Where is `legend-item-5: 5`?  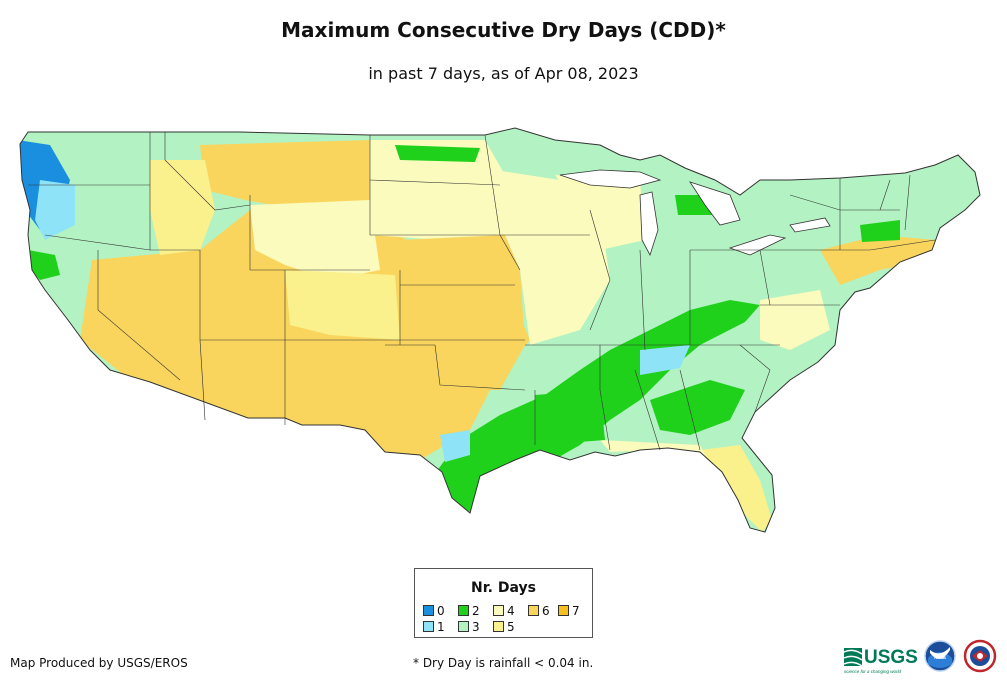
legend-item-5: 5 is located at coordinates (504, 627).